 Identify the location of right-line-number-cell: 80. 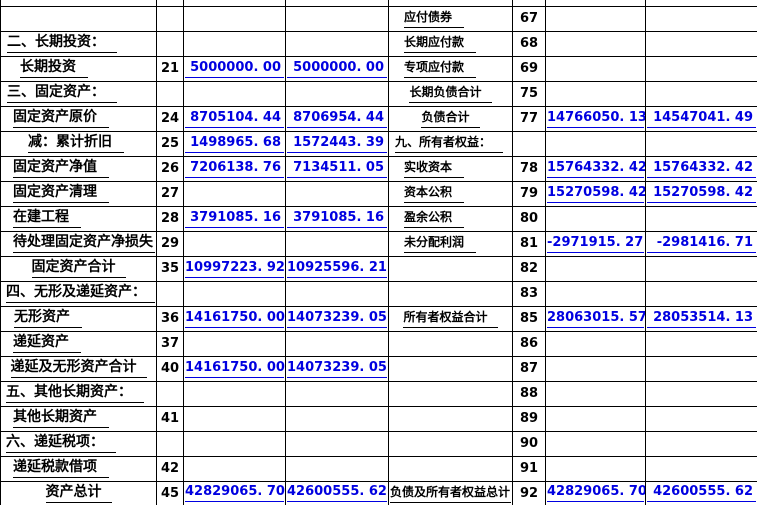
(529, 218).